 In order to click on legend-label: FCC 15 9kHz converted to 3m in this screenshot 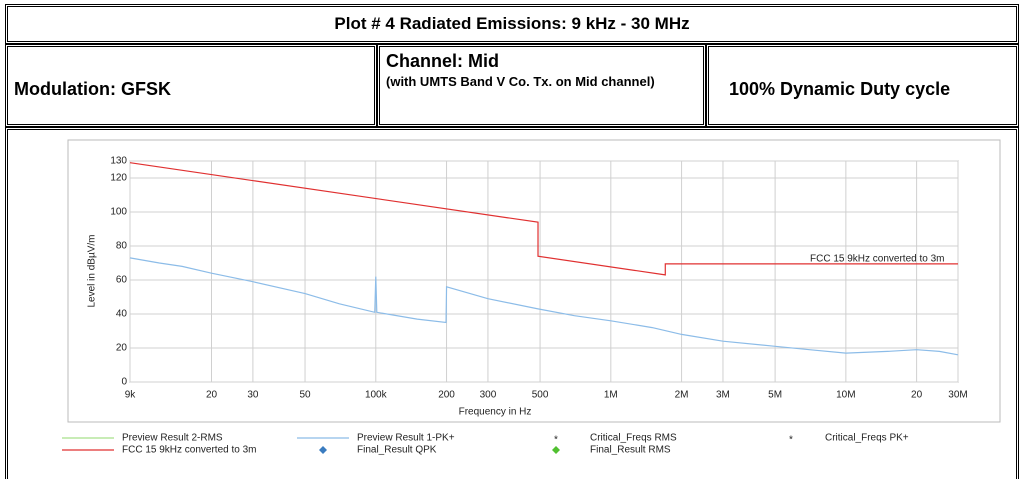, I will do `click(189, 450)`.